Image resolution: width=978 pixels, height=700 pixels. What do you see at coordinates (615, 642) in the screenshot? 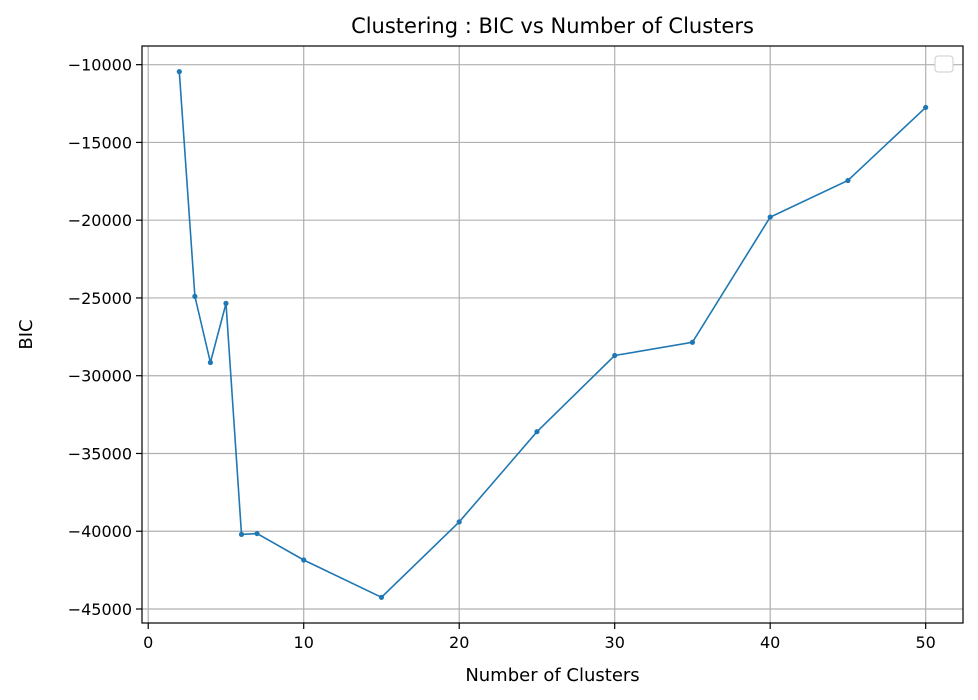
I see `x-tick-label: 30` at bounding box center [615, 642].